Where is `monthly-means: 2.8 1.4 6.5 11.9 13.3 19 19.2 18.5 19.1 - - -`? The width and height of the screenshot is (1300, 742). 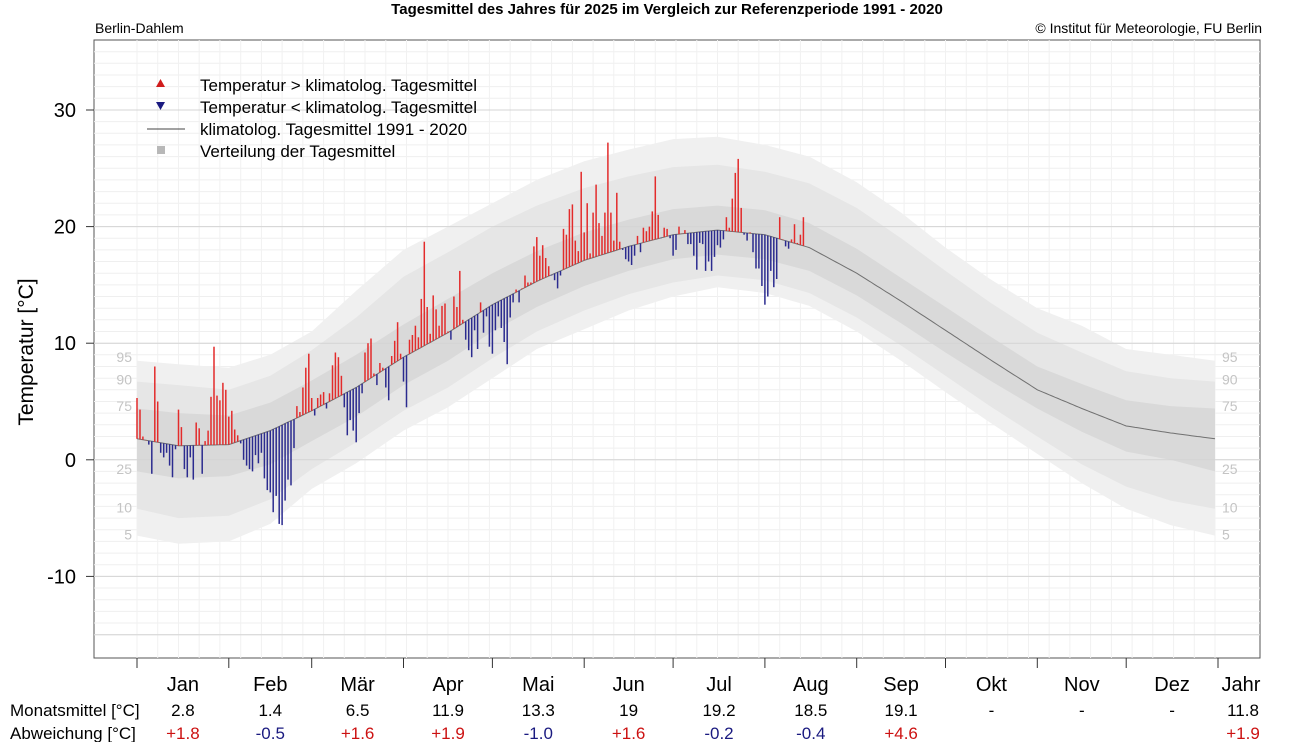
monthly-means: 2.8 1.4 6.5 11.9 13.3 19 19.2 18.5 19.1 - - - is located at coordinates (673, 710).